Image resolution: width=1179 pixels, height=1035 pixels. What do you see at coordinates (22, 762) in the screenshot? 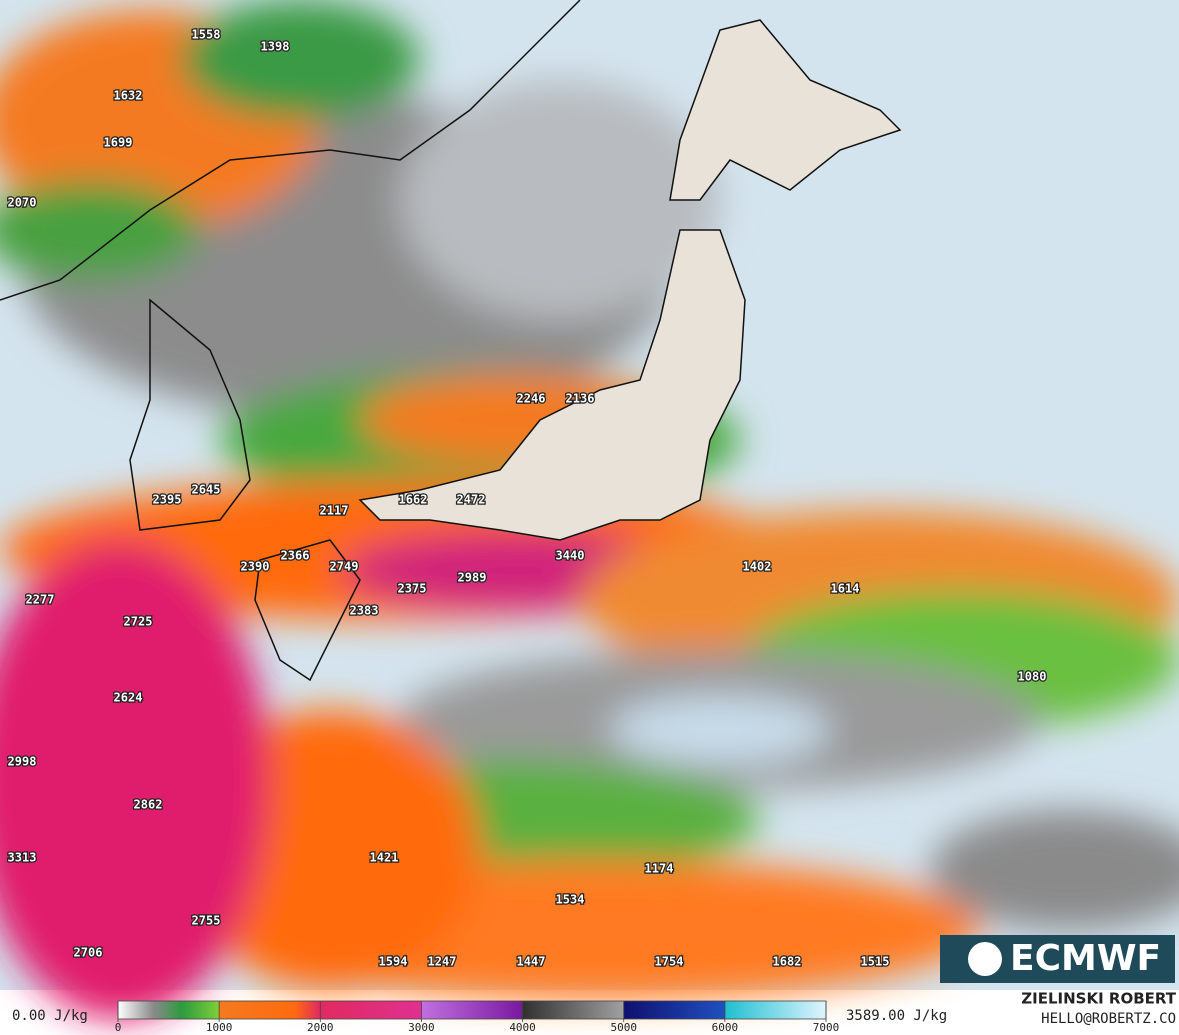
I see `value-label: 2998` at bounding box center [22, 762].